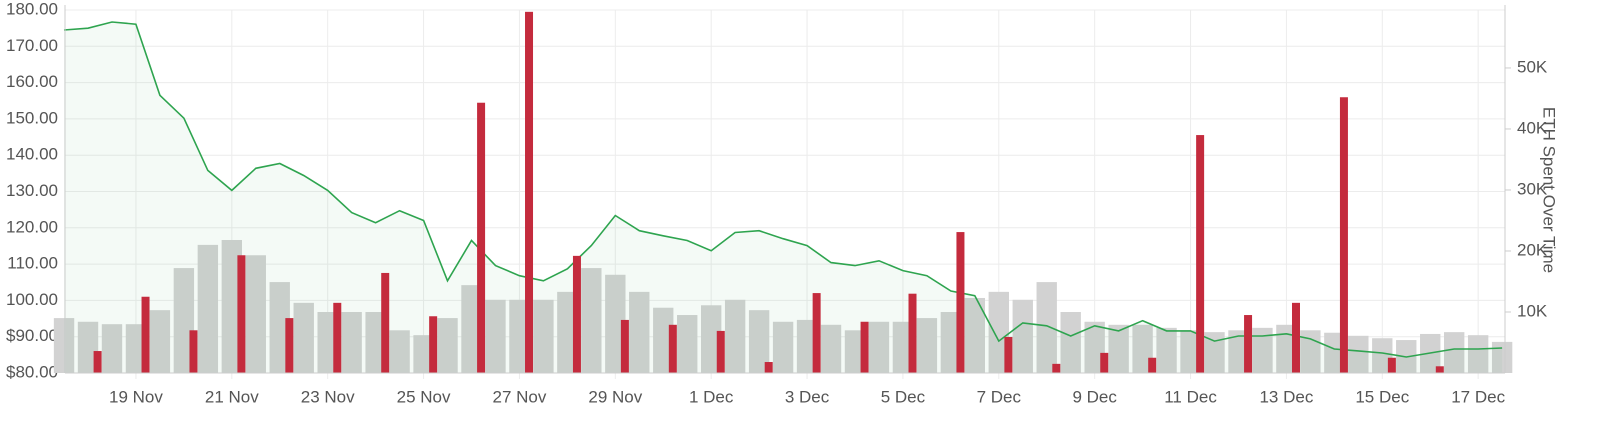  I want to click on y2-tick-label: 30K, so click(1532, 188).